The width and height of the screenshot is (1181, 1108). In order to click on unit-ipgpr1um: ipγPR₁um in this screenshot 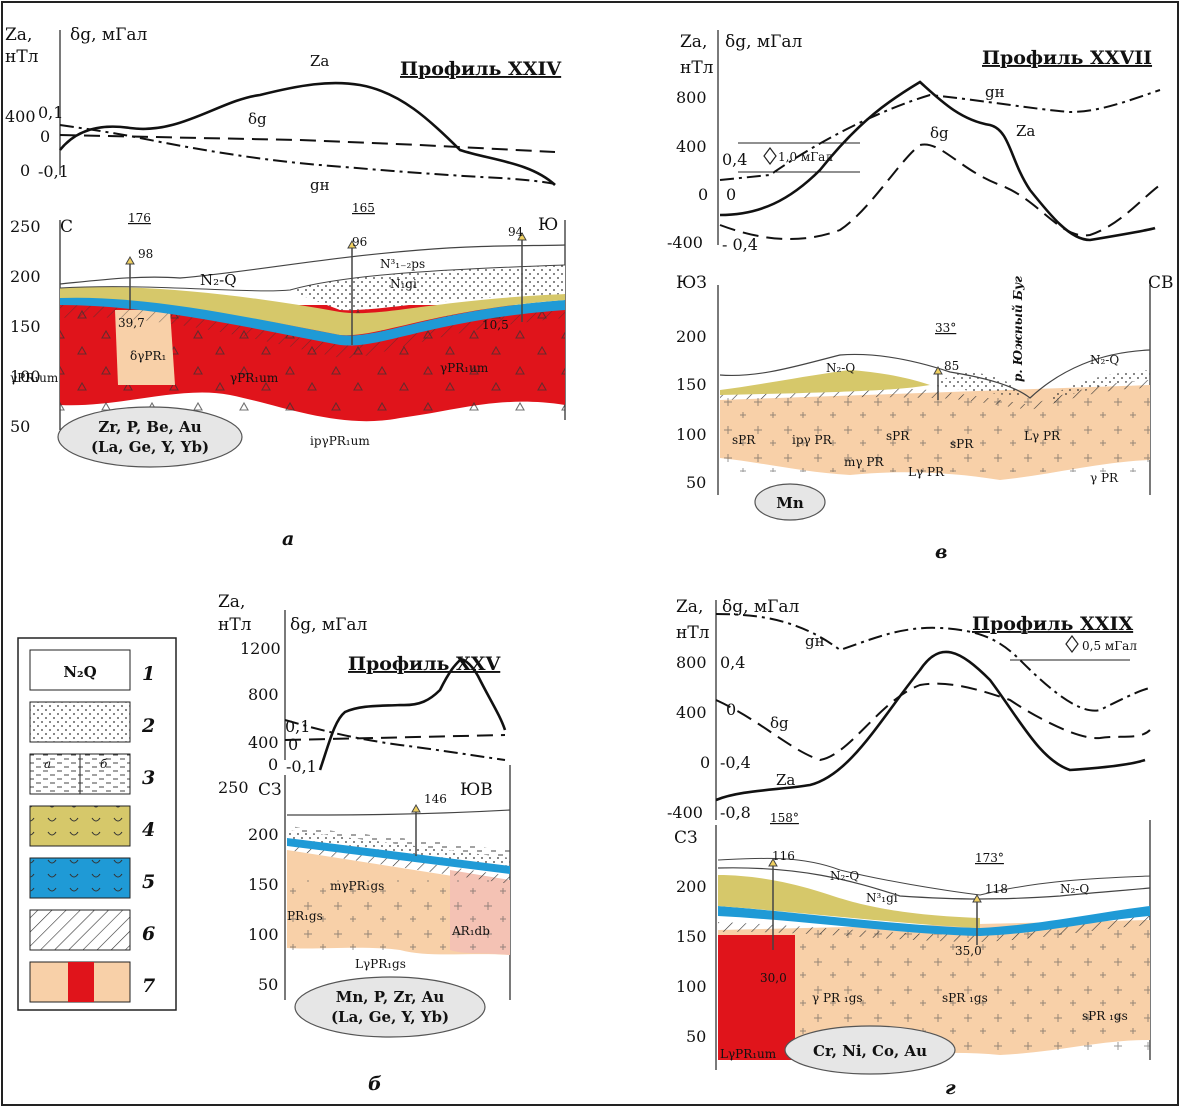, I will do `click(340, 441)`.